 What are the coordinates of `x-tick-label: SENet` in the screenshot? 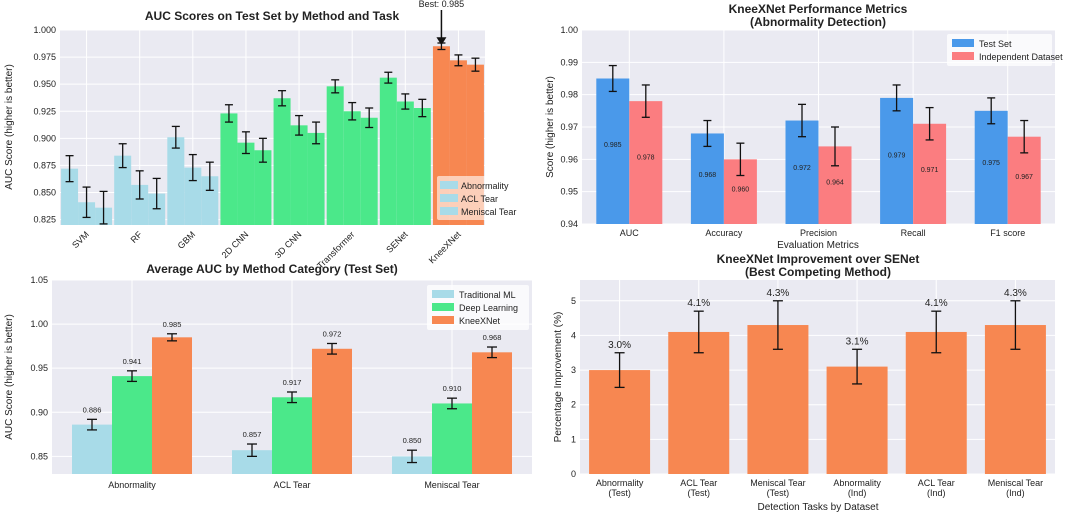 It's located at (397, 242).